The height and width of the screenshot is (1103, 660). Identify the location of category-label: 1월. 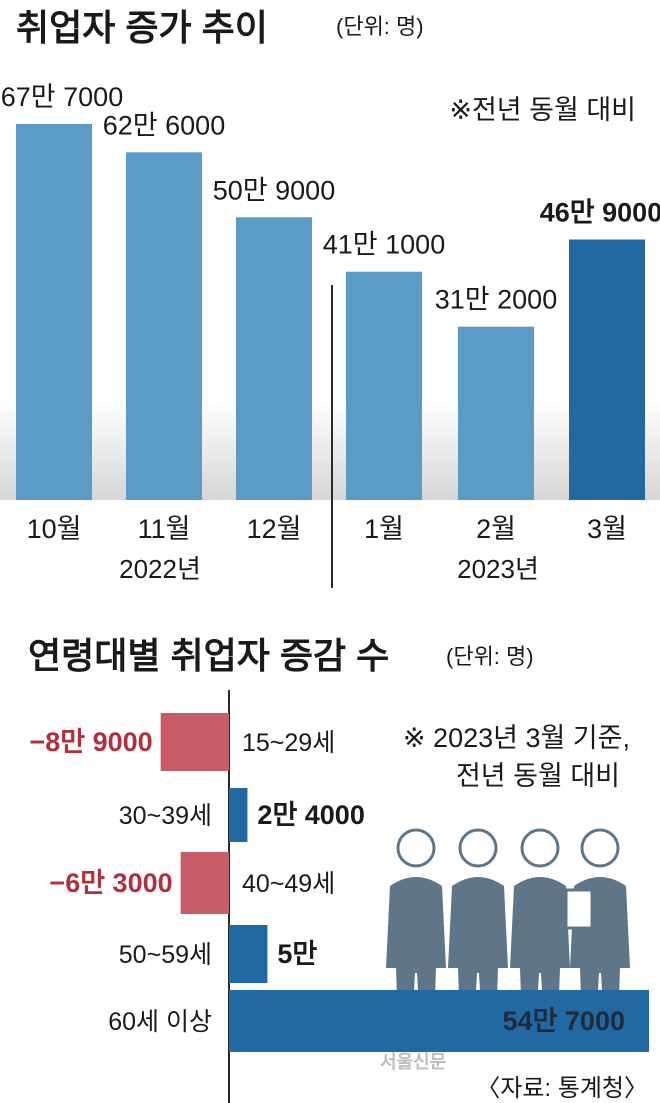
(384, 529).